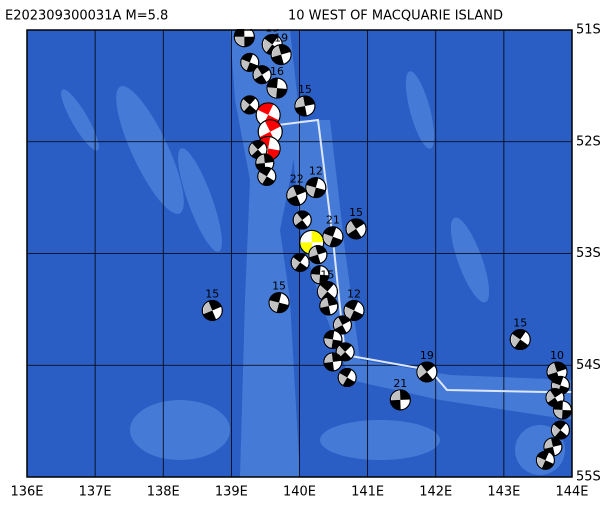 This screenshot has width=609, height=506. What do you see at coordinates (86, 16) in the screenshot?
I see `title: E202309300031A M=5.8` at bounding box center [86, 16].